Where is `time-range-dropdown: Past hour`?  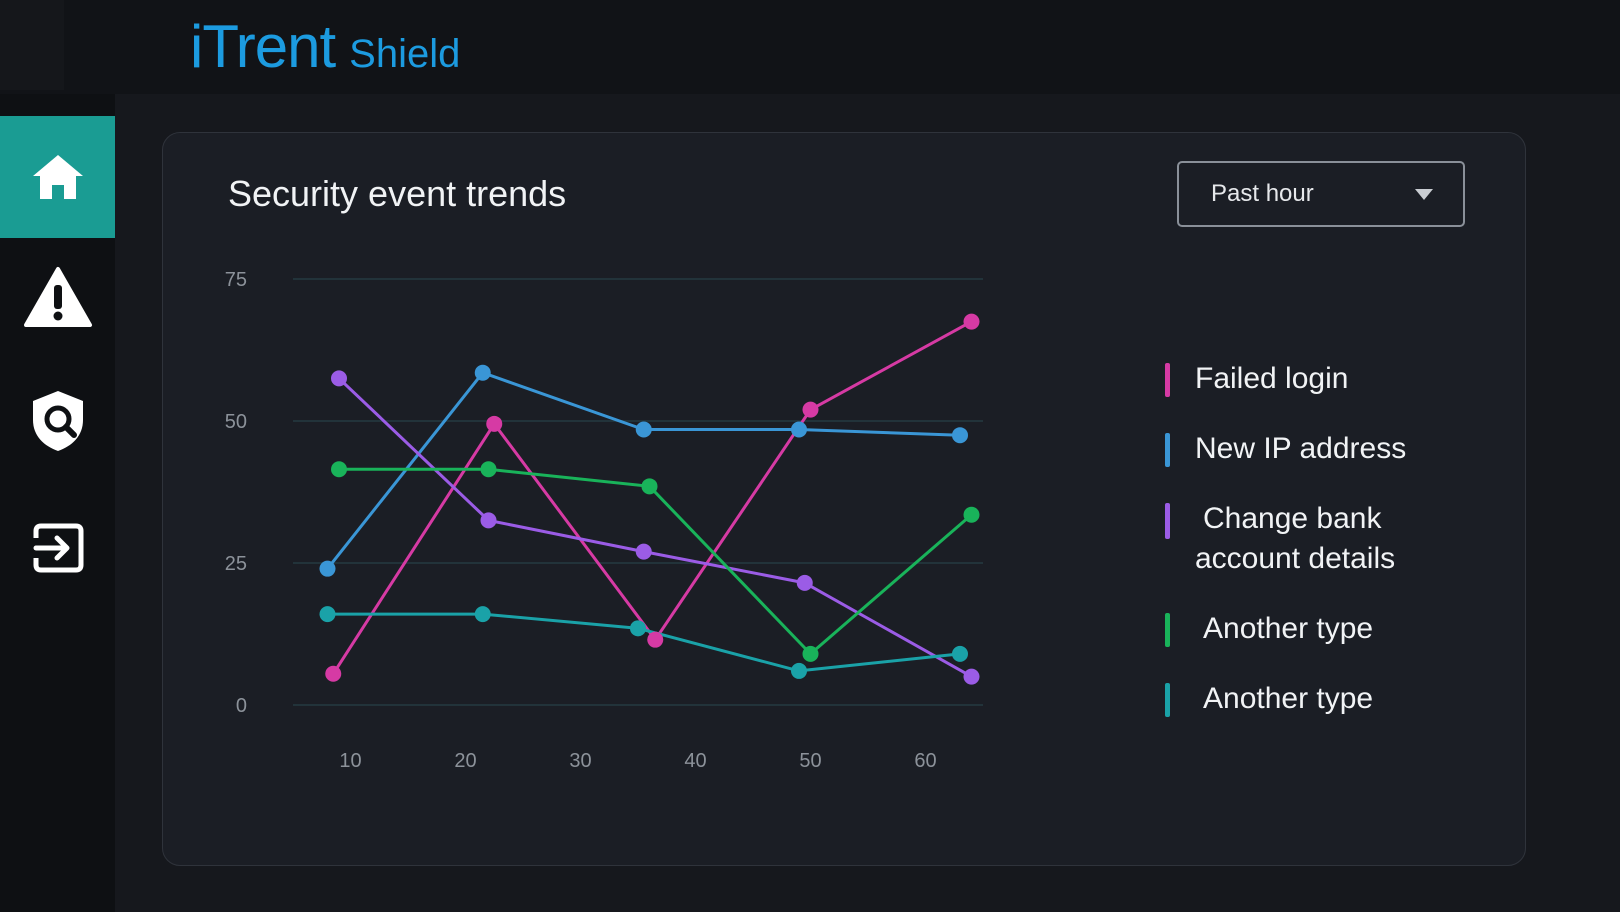
time-range-dropdown: Past hour is located at coordinates (1321, 194).